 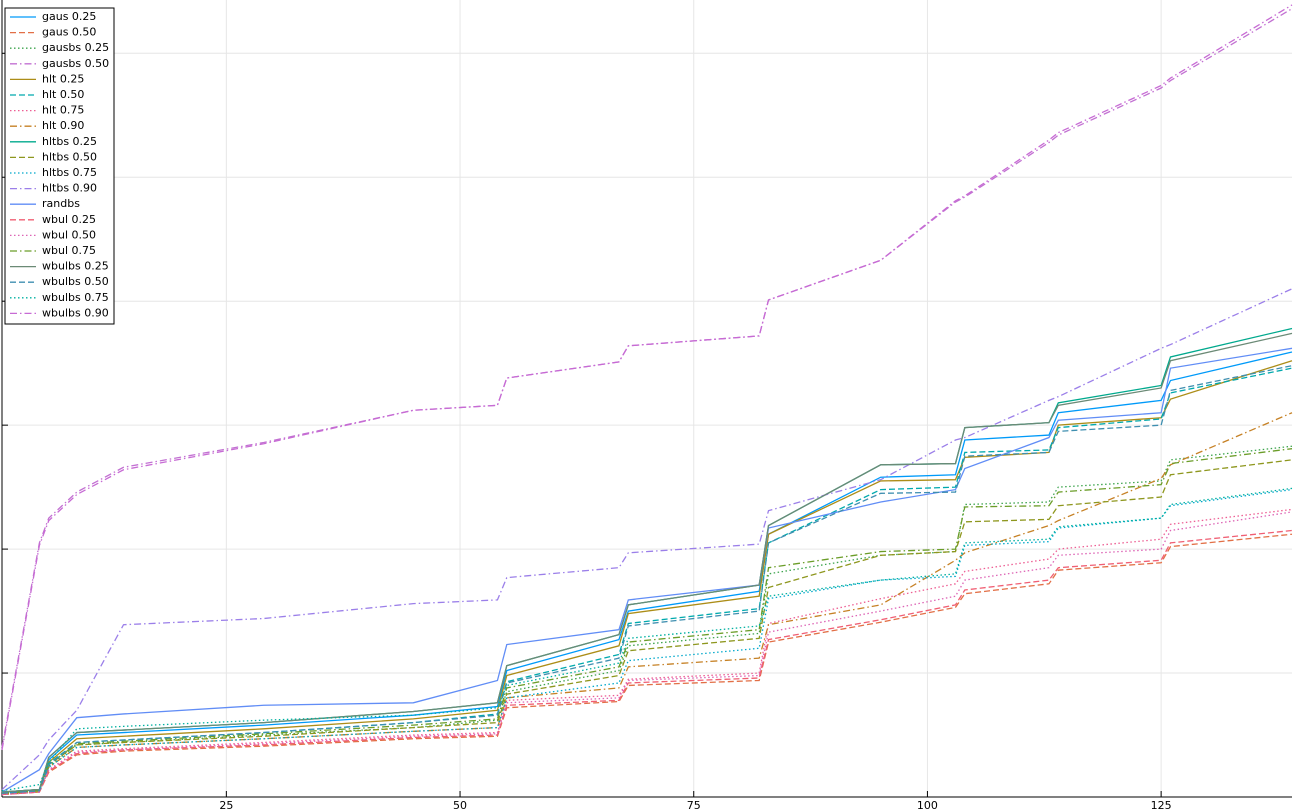 I want to click on legend-label: gaus 0.50, so click(x=69, y=32).